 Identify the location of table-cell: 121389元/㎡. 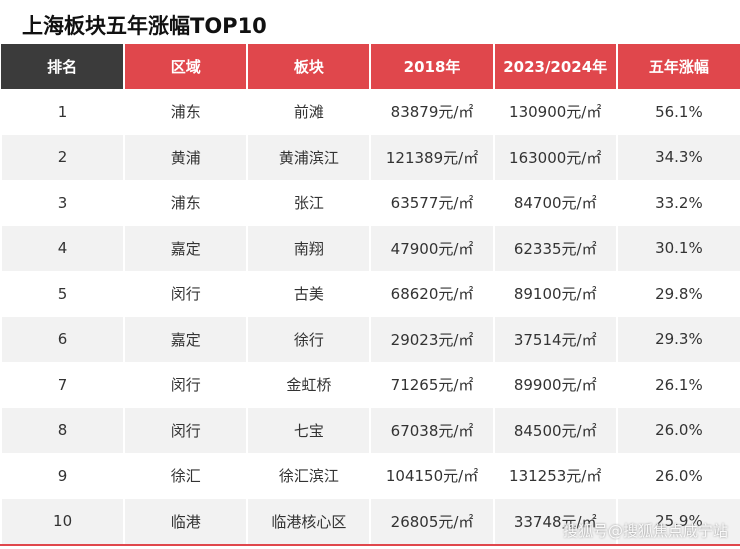
(431, 157).